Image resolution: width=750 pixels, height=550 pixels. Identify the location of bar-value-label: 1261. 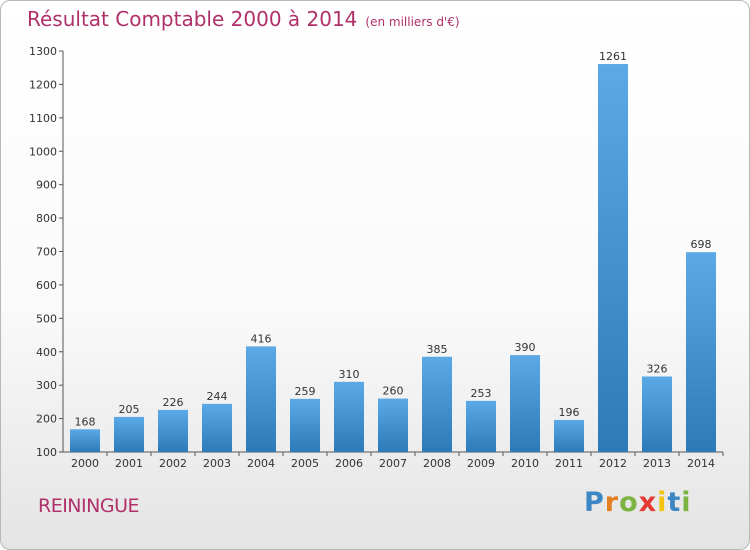
(613, 56).